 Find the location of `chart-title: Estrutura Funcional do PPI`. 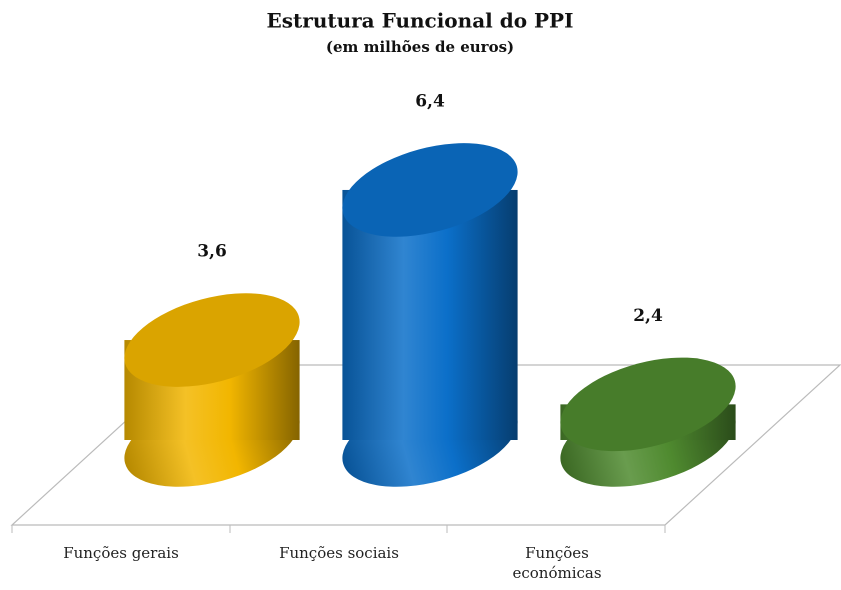

chart-title: Estrutura Funcional do PPI is located at coordinates (420, 21).